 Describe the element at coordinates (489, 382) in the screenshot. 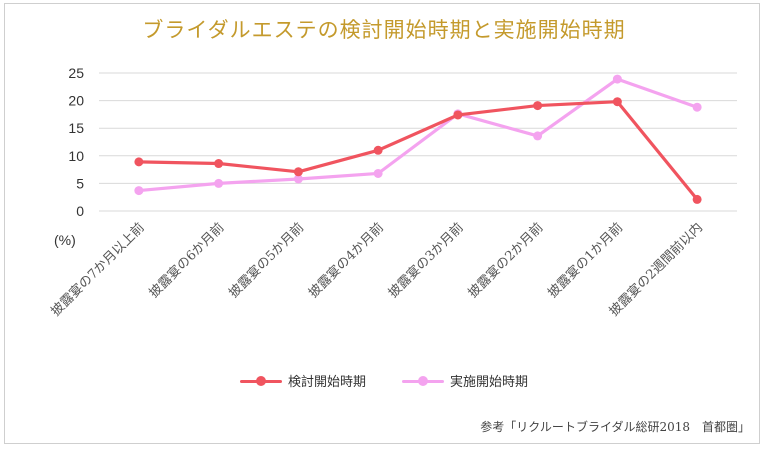

I see `legend-label-series-1: 実施開始時期` at that location.